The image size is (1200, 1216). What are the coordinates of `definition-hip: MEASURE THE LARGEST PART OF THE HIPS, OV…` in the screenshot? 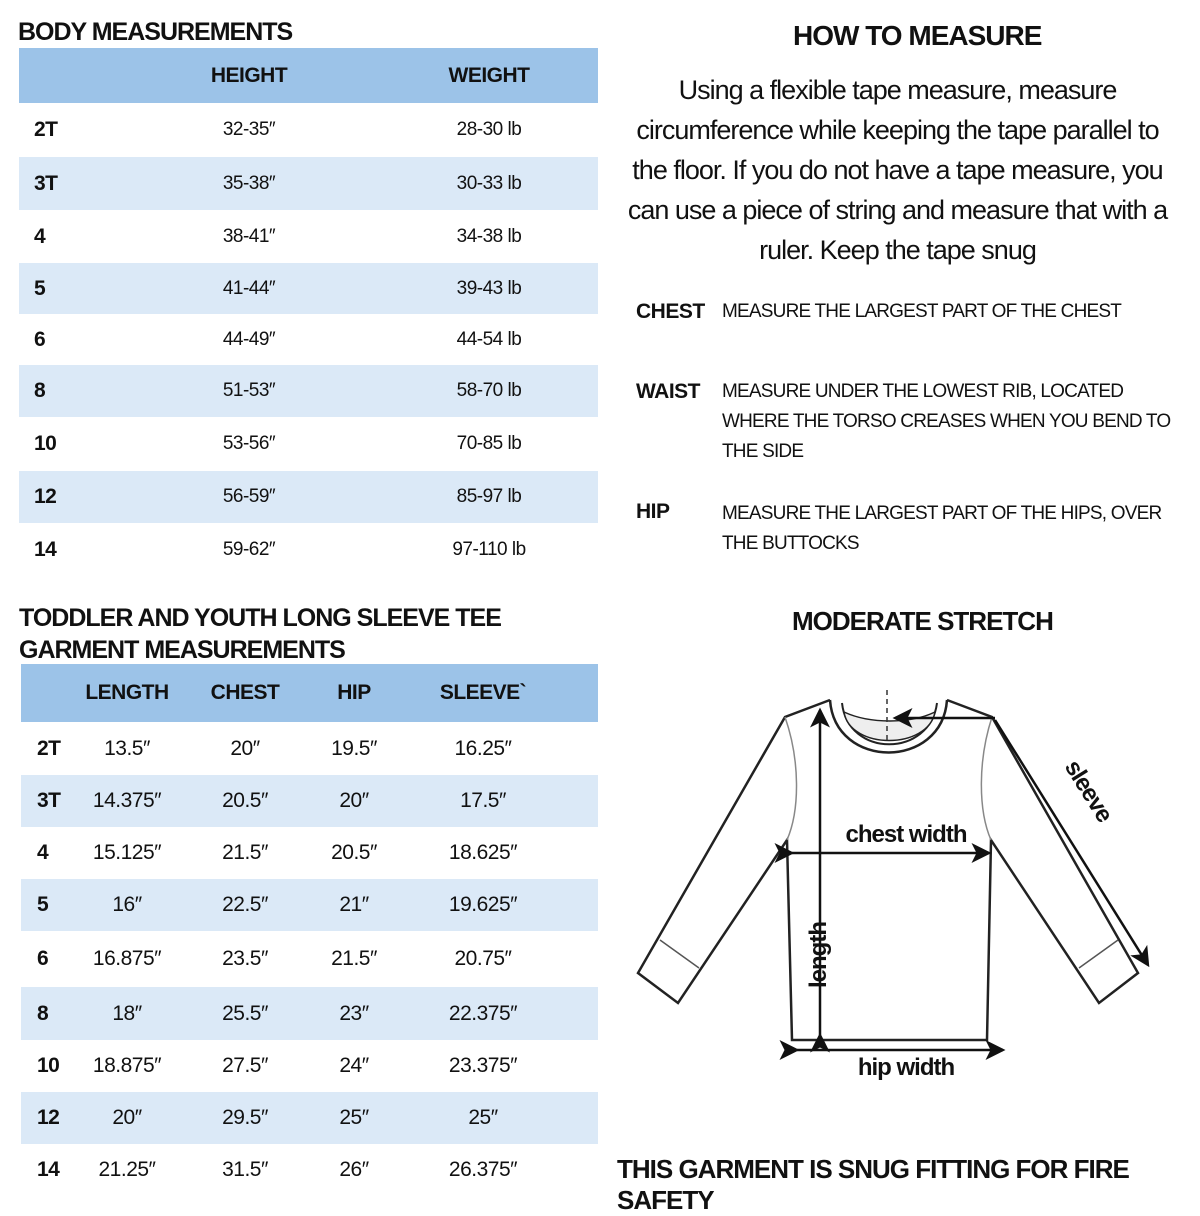 It's located at (942, 528).